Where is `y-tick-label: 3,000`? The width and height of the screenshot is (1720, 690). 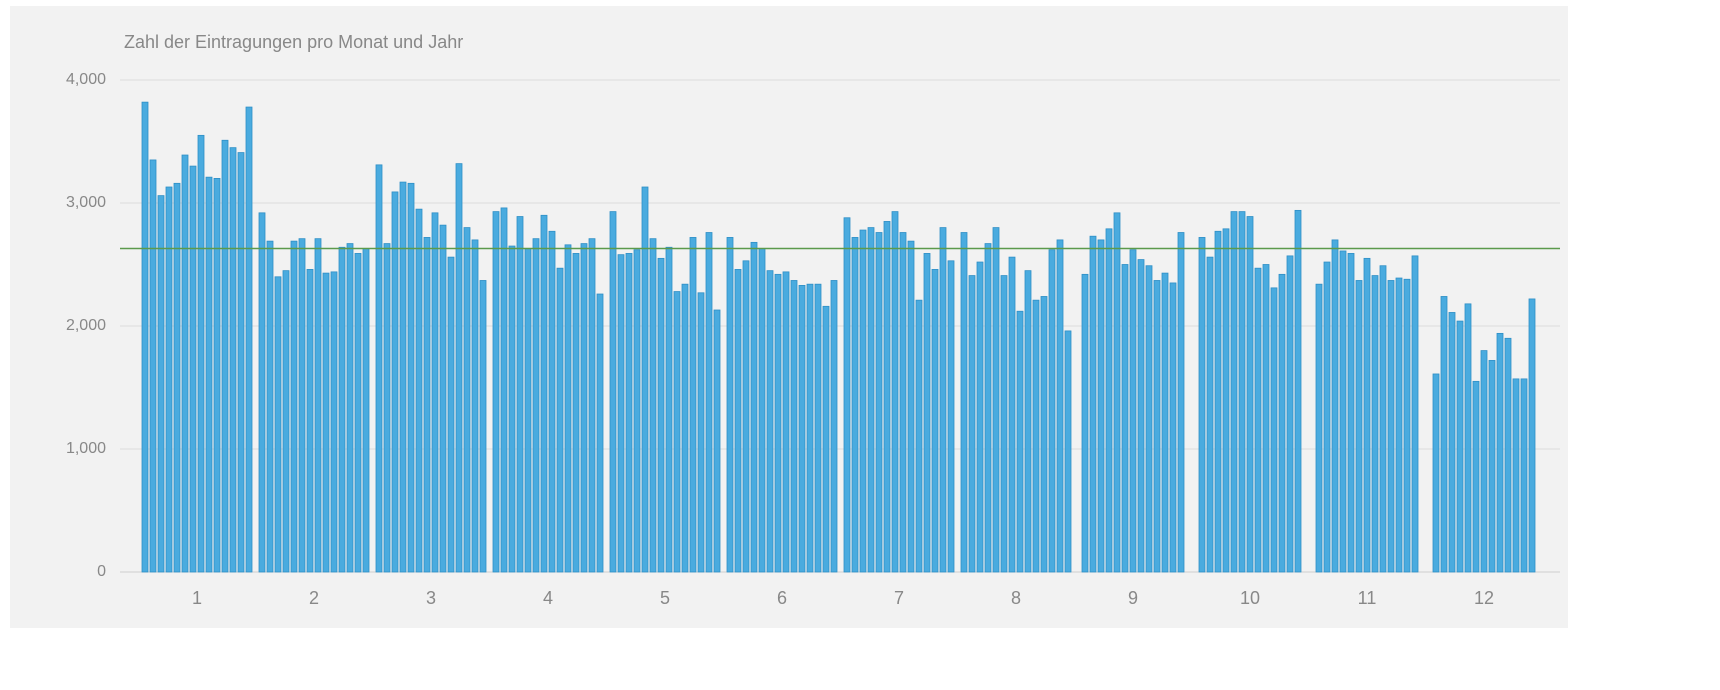 y-tick-label: 3,000 is located at coordinates (86, 202).